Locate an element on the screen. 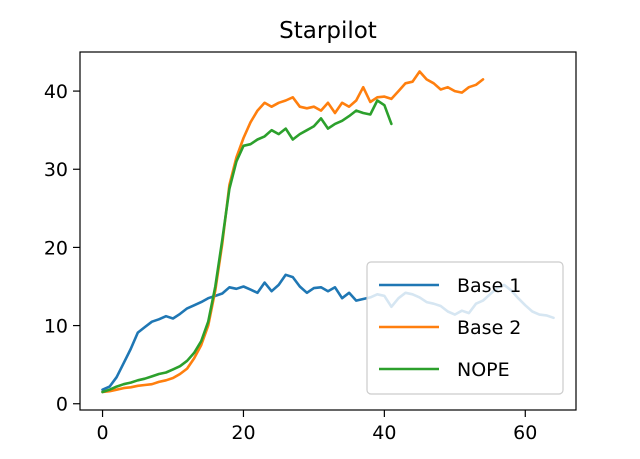  legend-box is located at coordinates (465, 328).